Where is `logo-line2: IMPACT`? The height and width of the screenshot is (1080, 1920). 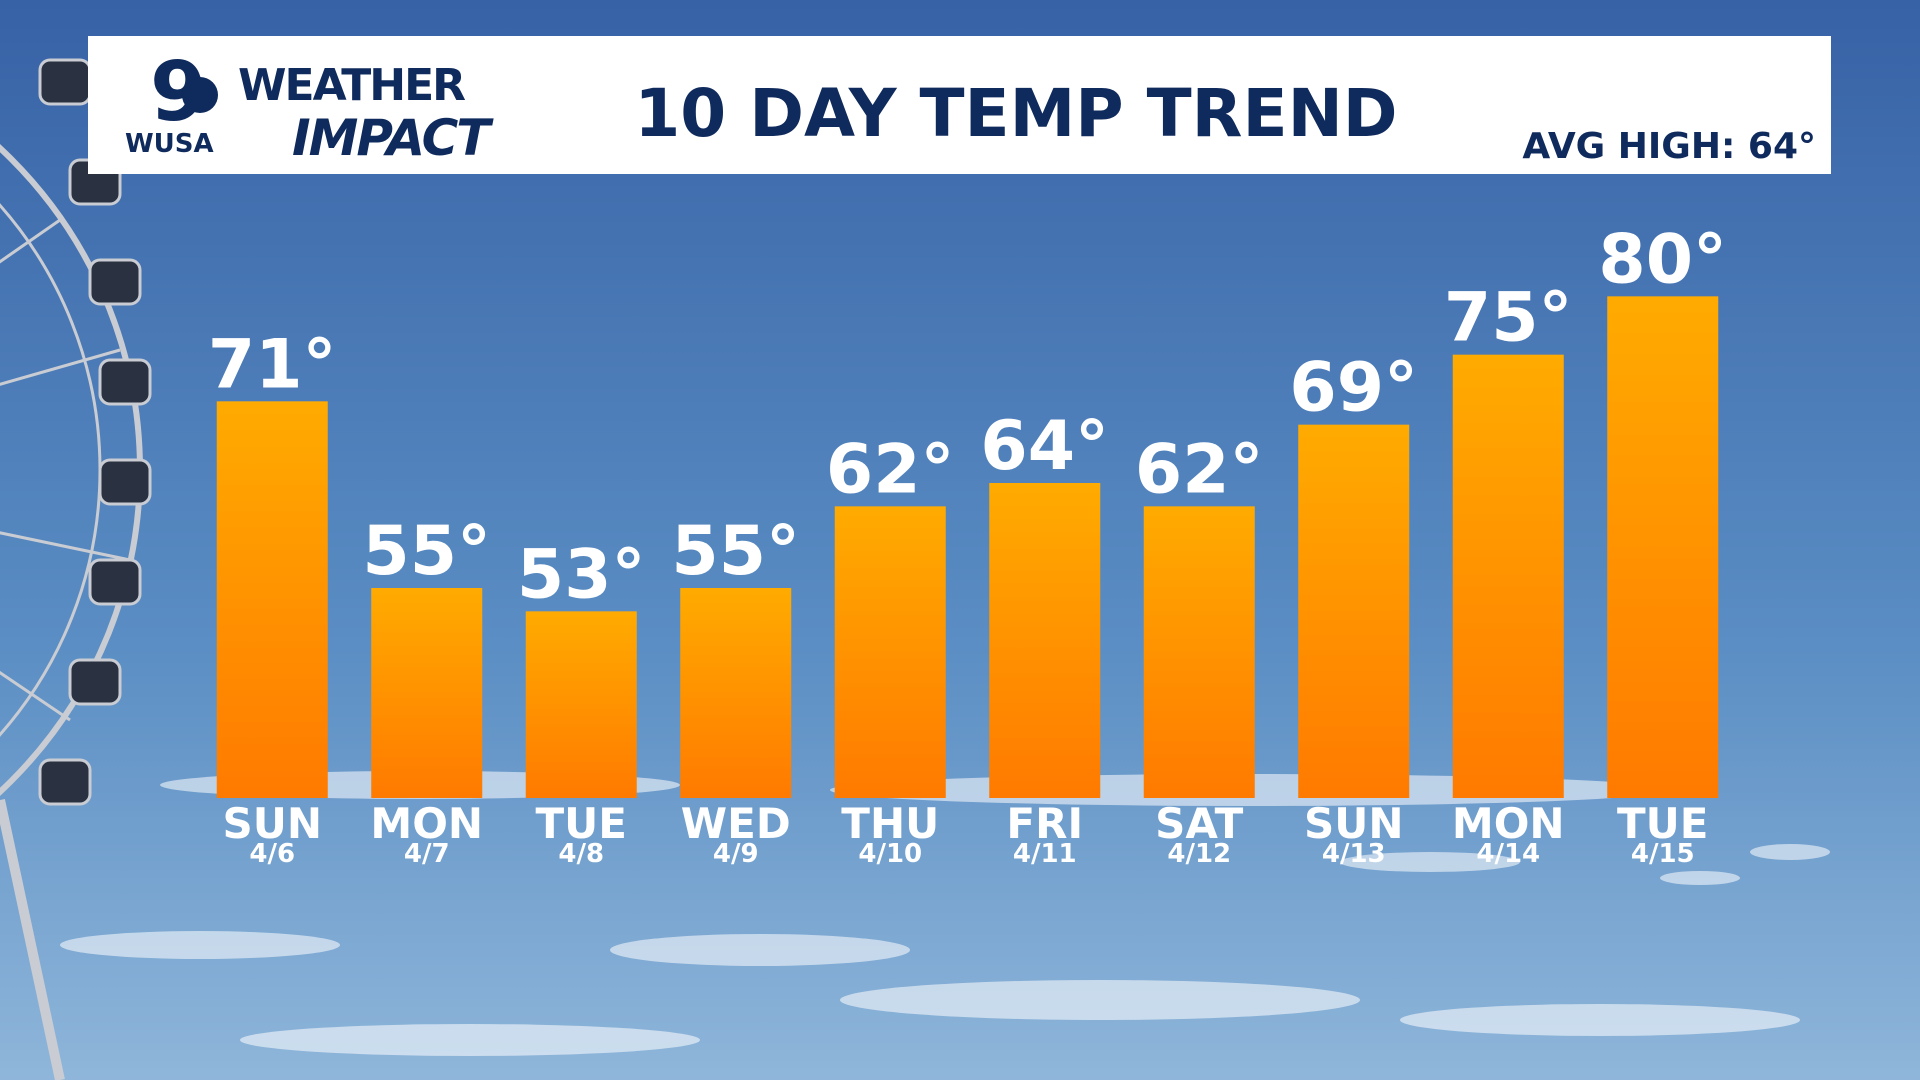
logo-line2: IMPACT is located at coordinates (393, 138).